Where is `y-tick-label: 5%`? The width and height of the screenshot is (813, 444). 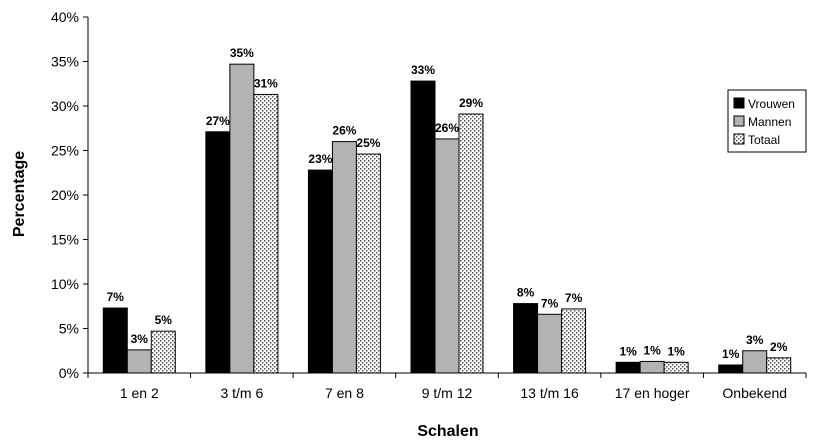 y-tick-label: 5% is located at coordinates (69, 329).